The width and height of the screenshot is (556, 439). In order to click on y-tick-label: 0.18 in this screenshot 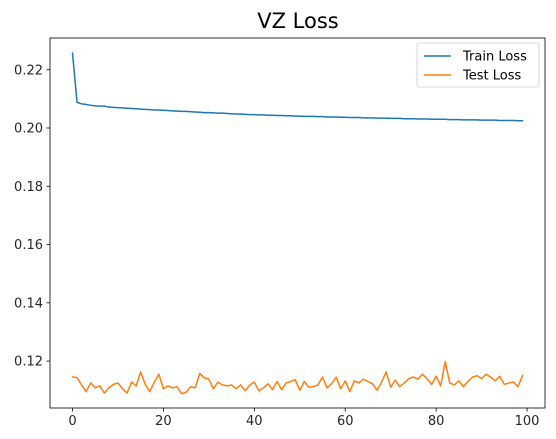, I will do `click(28, 187)`.